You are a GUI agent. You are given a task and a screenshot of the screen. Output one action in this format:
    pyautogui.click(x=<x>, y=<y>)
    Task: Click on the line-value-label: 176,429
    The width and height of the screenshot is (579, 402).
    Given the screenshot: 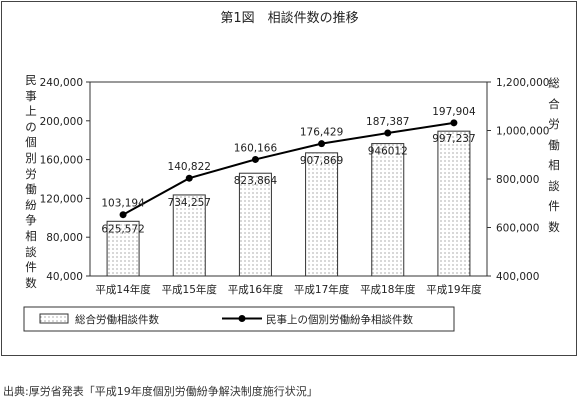 What is the action you would take?
    pyautogui.click(x=321, y=133)
    